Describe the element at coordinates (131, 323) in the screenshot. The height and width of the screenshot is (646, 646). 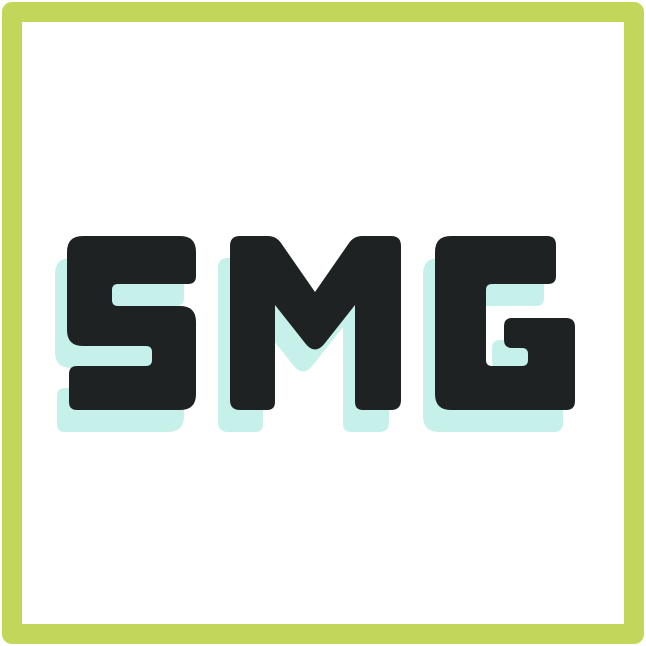
I see `letter-s` at that location.